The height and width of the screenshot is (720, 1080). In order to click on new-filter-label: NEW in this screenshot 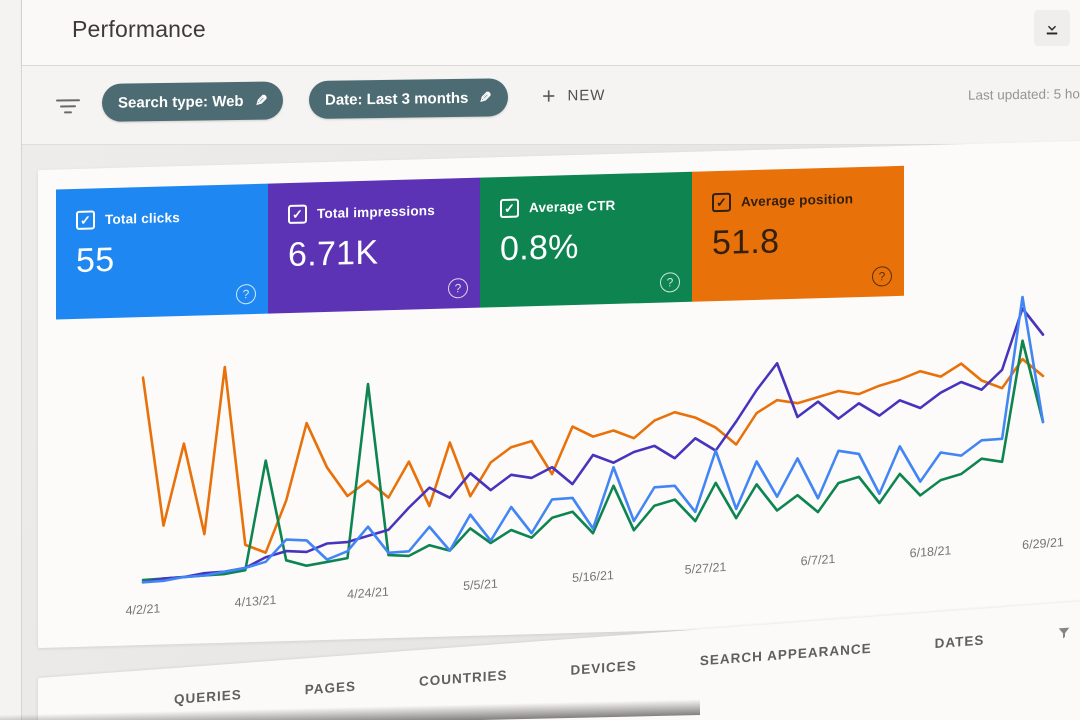, I will do `click(586, 95)`.